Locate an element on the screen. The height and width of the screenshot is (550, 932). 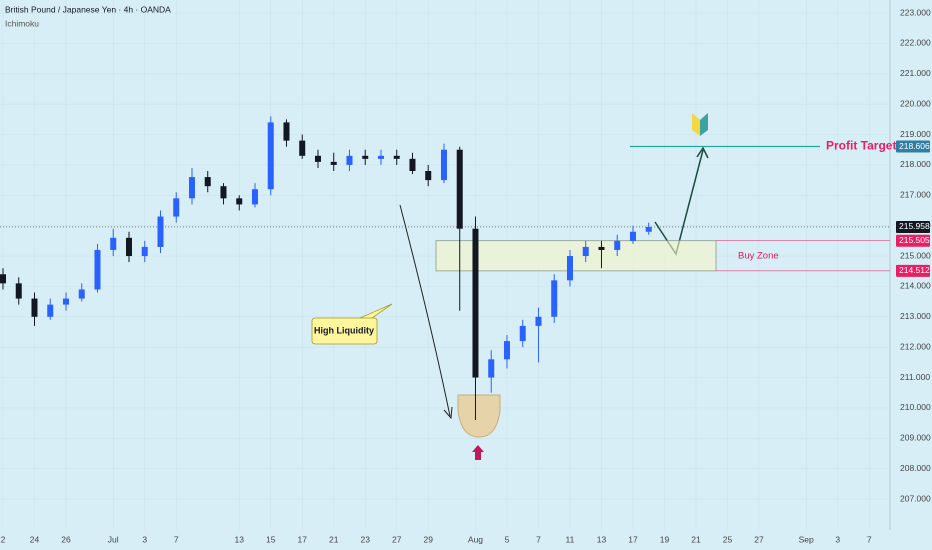
y-tick-label: 223.000 is located at coordinates (915, 12).